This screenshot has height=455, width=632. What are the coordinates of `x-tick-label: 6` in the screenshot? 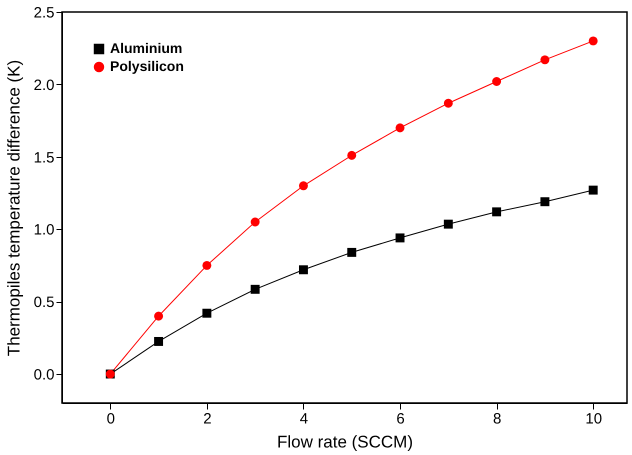 It's located at (400, 419).